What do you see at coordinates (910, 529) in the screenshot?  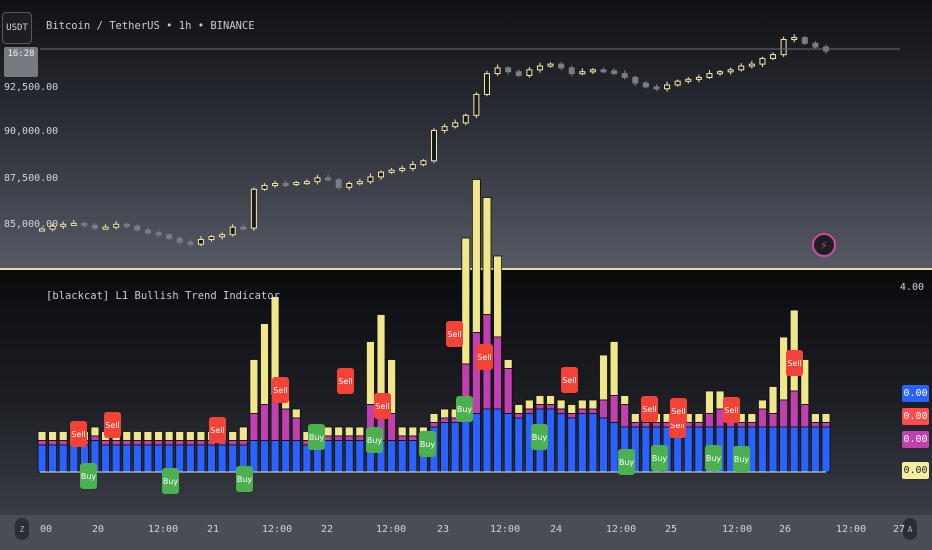 I see `auto-scale-button: A` at bounding box center [910, 529].